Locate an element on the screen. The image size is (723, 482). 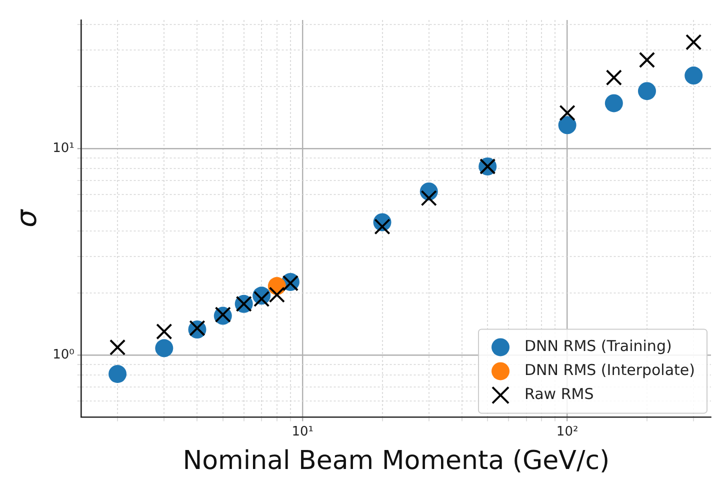
legend-label: Raw RMS is located at coordinates (559, 394).